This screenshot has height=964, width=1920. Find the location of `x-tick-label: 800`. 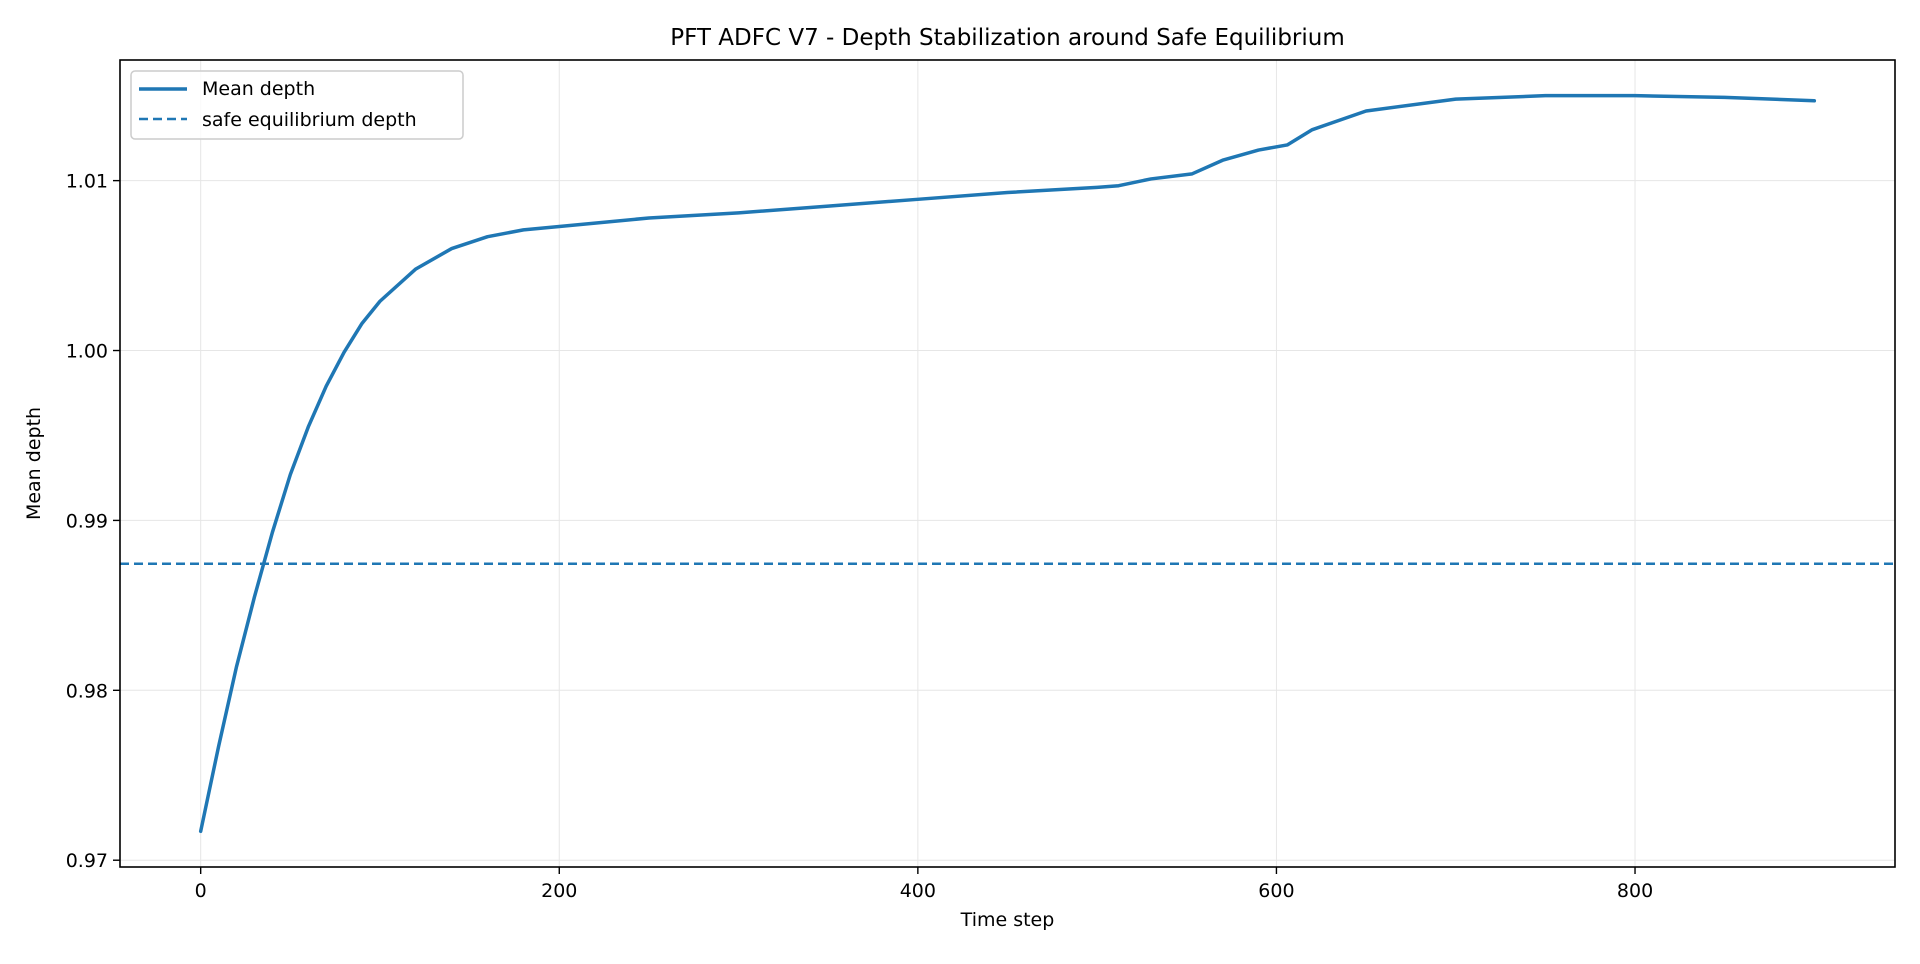

x-tick-label: 800 is located at coordinates (1635, 891).